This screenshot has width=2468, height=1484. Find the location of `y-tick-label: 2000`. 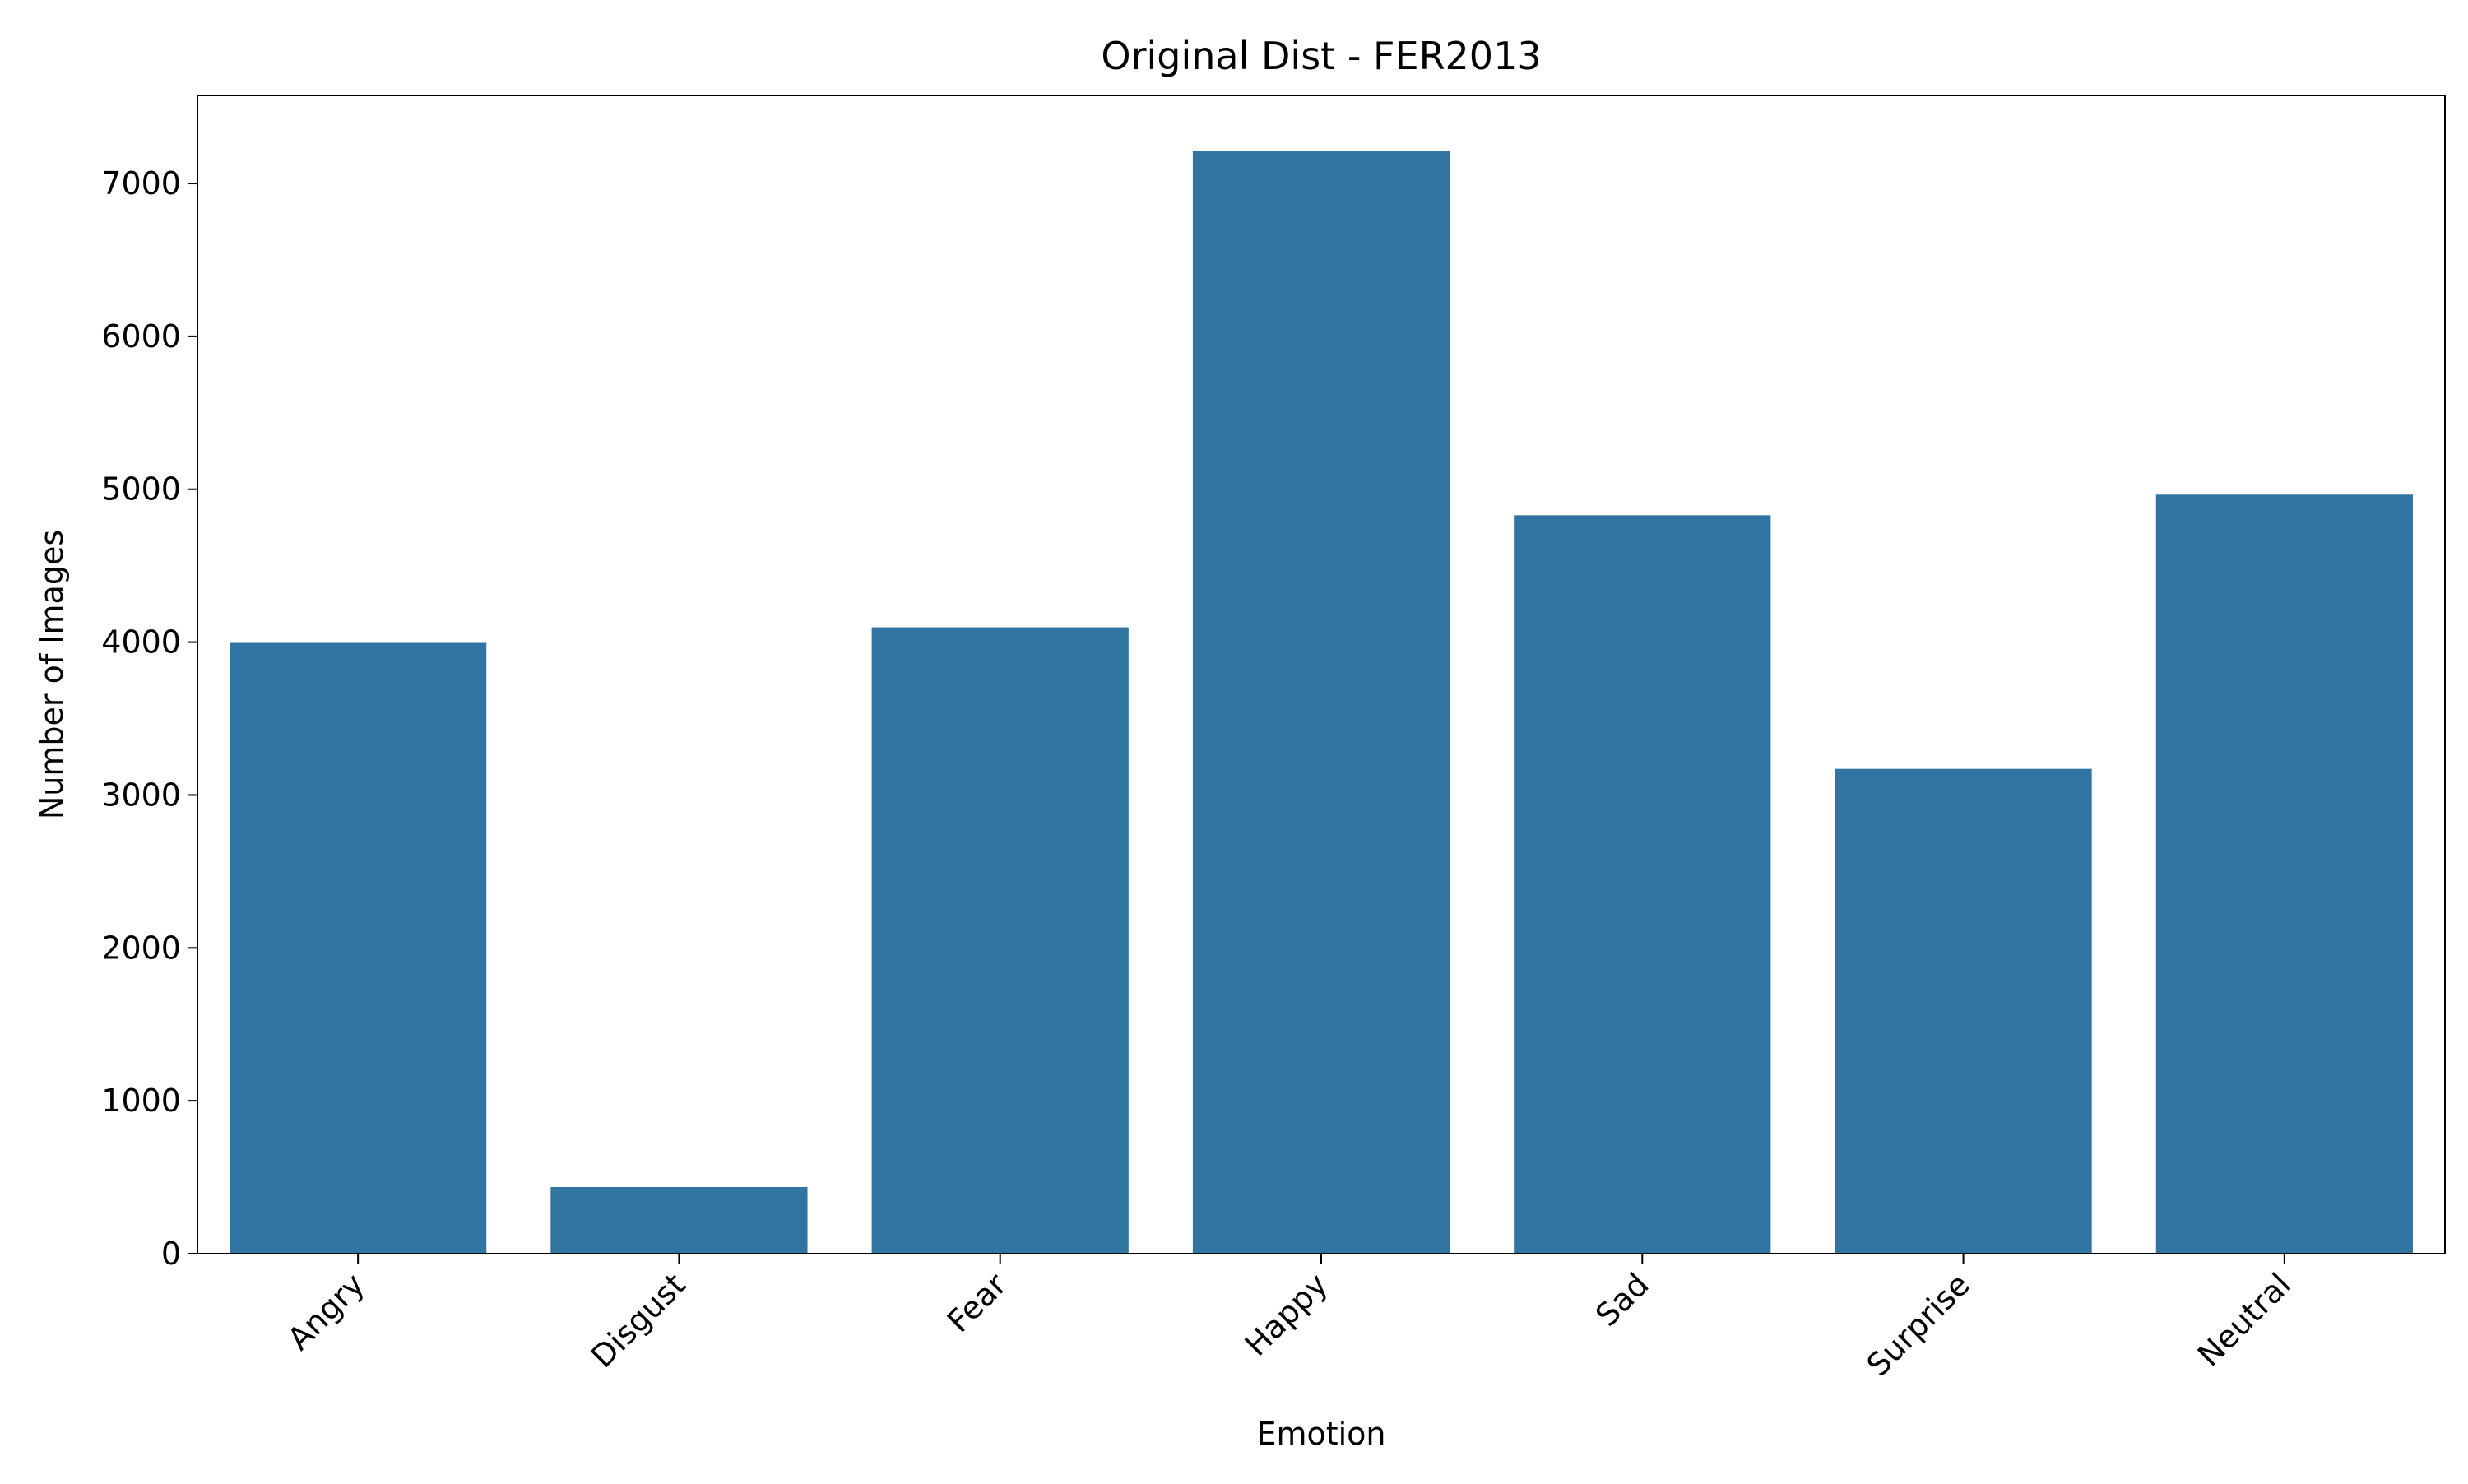

y-tick-label: 2000 is located at coordinates (141, 948).